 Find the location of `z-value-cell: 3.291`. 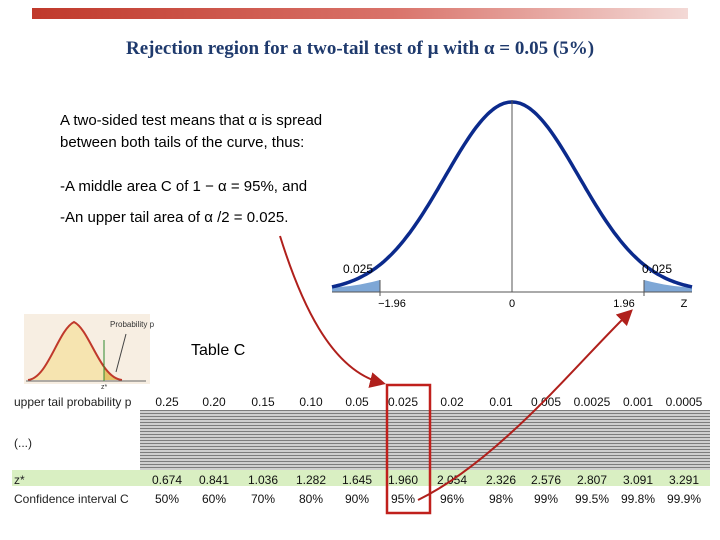

z-value-cell: 3.291 is located at coordinates (684, 480).